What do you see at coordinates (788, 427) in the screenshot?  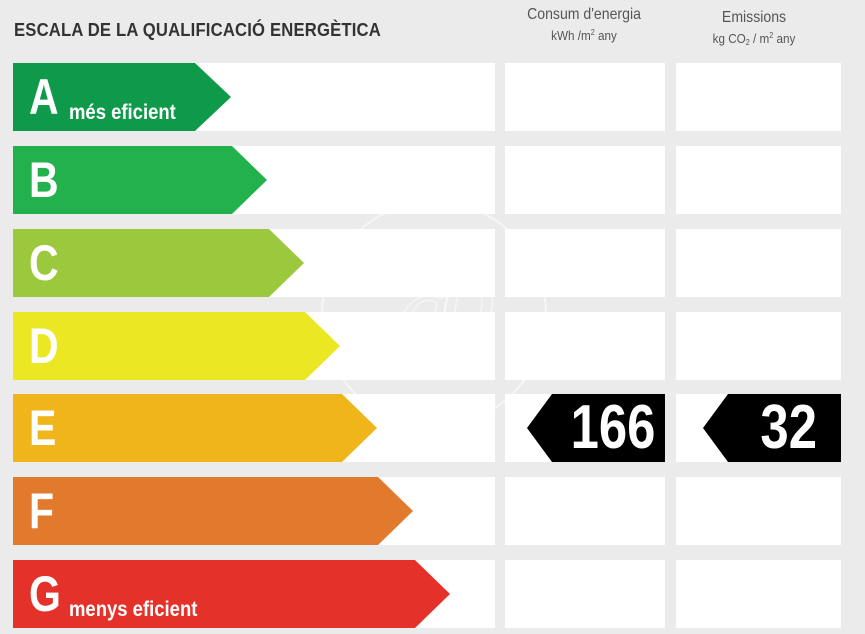 I see `emissions-value: 32` at bounding box center [788, 427].